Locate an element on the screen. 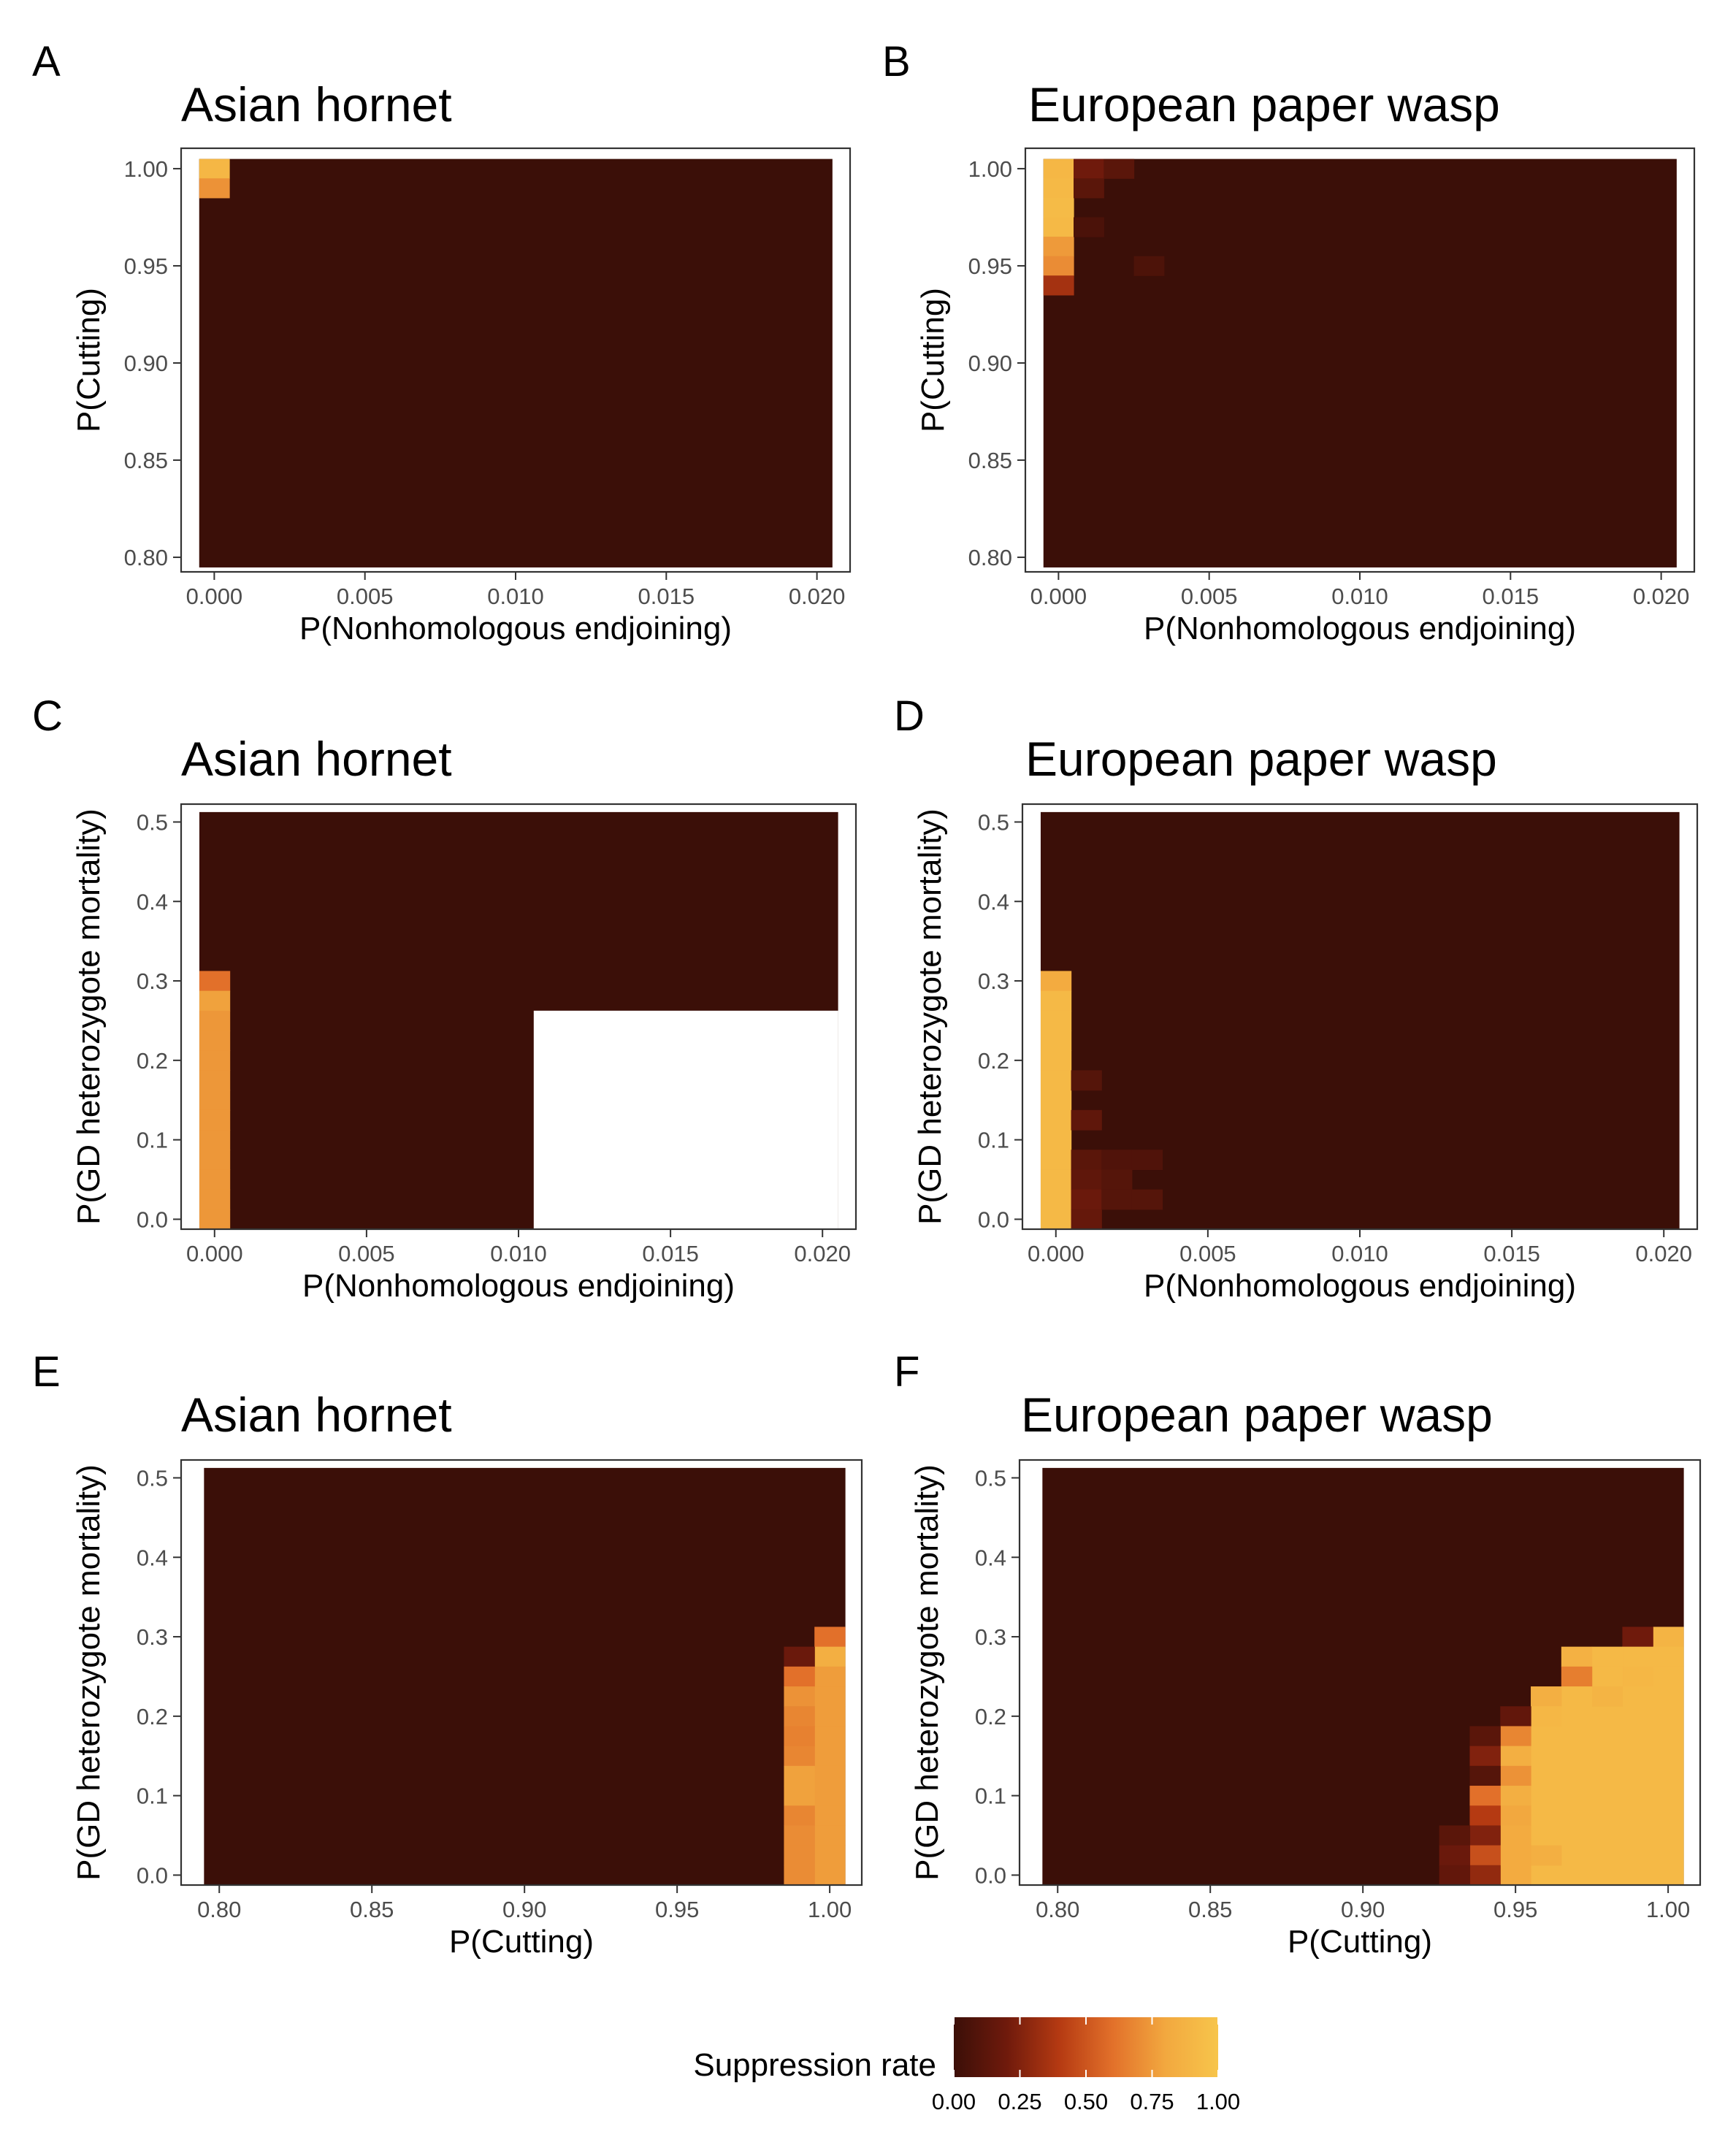  x-tick-label: 1.00 is located at coordinates (1668, 1910).